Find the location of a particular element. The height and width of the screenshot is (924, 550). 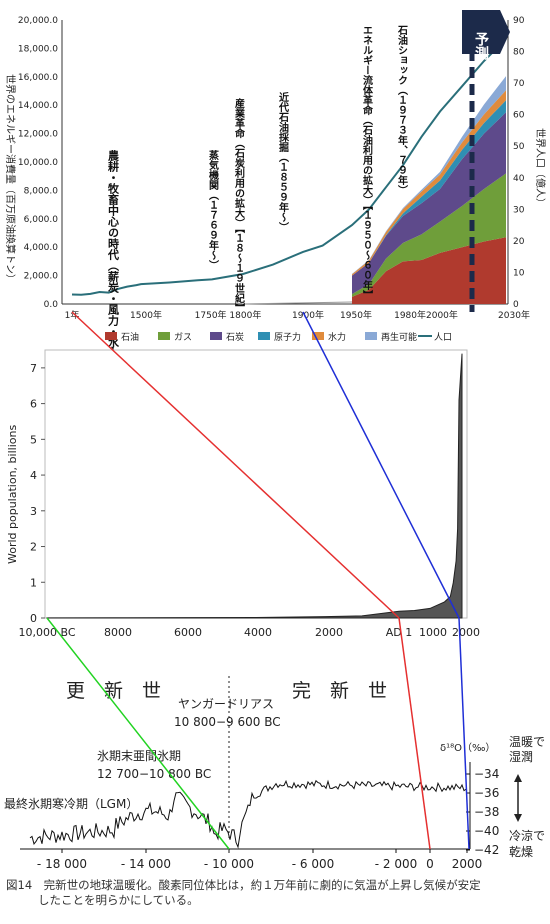

forecast-arrow is located at coordinates (486, 32).